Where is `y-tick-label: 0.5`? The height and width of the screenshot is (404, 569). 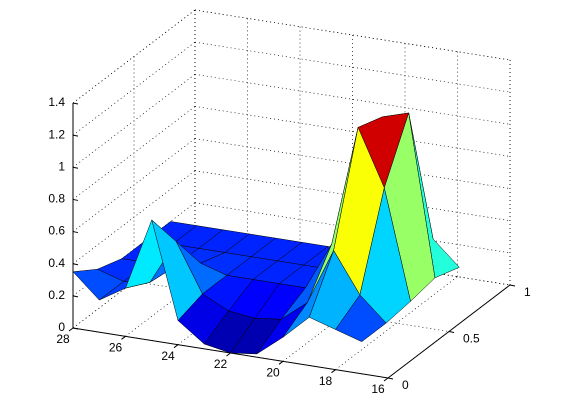
y-tick-label: 0.5 is located at coordinates (471, 339).